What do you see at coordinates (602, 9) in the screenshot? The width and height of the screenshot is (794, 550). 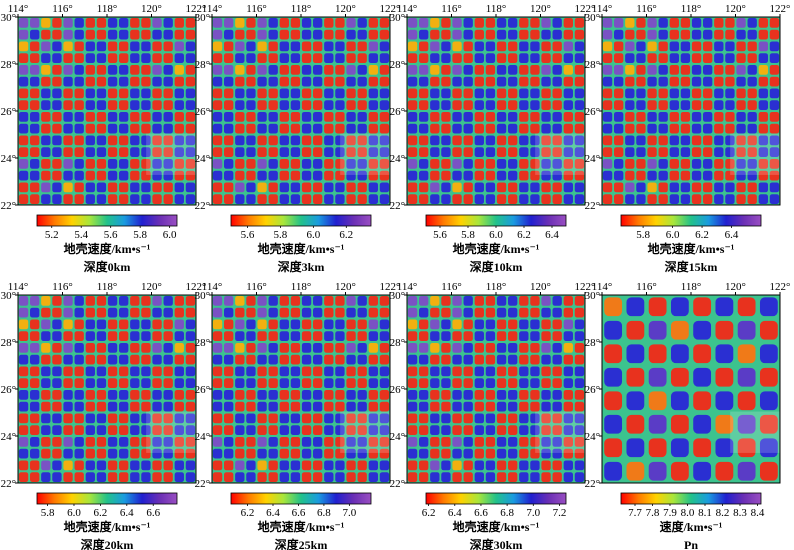 I see `x-tick-label: 114°` at bounding box center [602, 9].